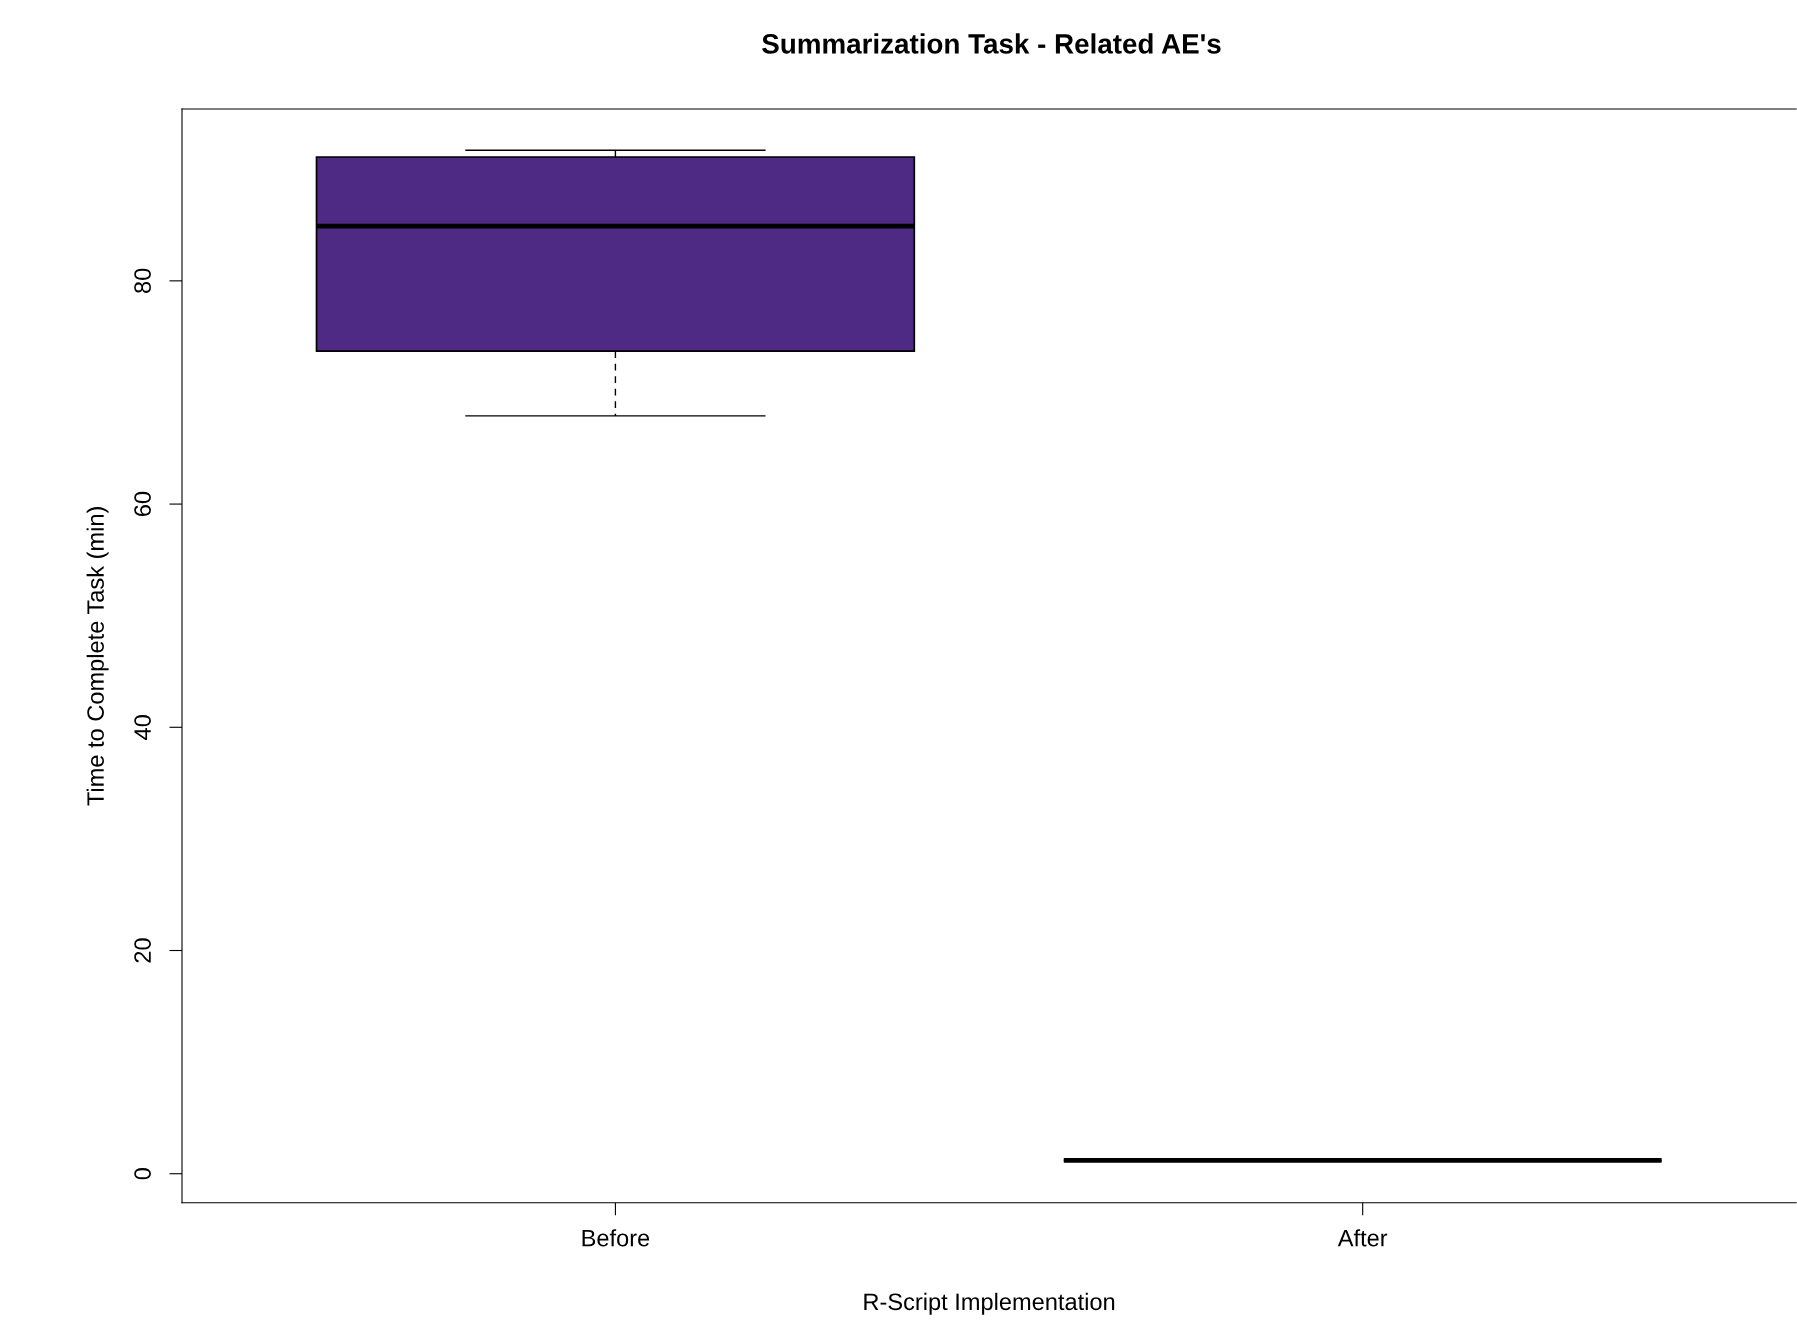 The image size is (1797, 1329). What do you see at coordinates (142, 1174) in the screenshot?
I see `y-tick-label: 0` at bounding box center [142, 1174].